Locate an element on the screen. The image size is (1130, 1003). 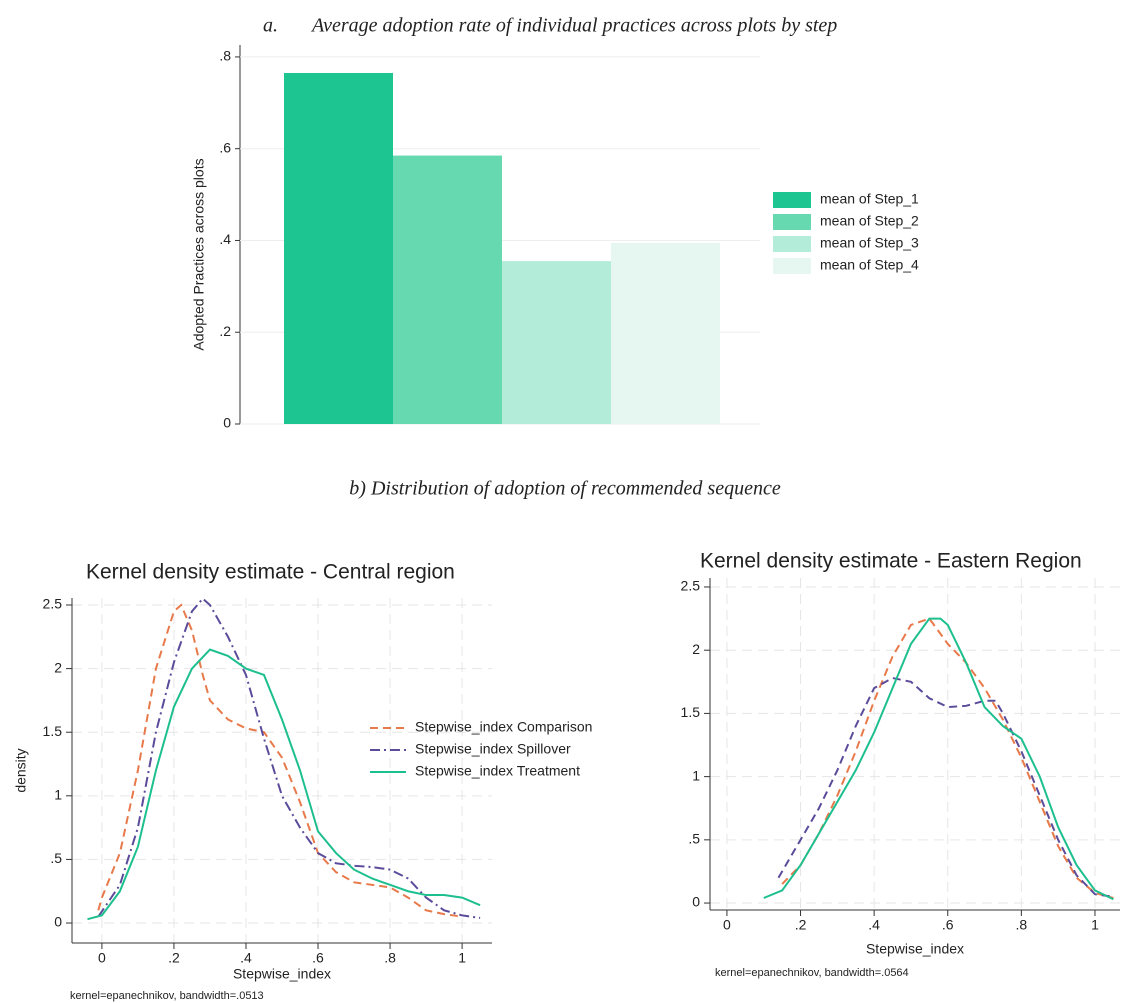
legend-label: Stepwise_index Comparison is located at coordinates (503, 727).